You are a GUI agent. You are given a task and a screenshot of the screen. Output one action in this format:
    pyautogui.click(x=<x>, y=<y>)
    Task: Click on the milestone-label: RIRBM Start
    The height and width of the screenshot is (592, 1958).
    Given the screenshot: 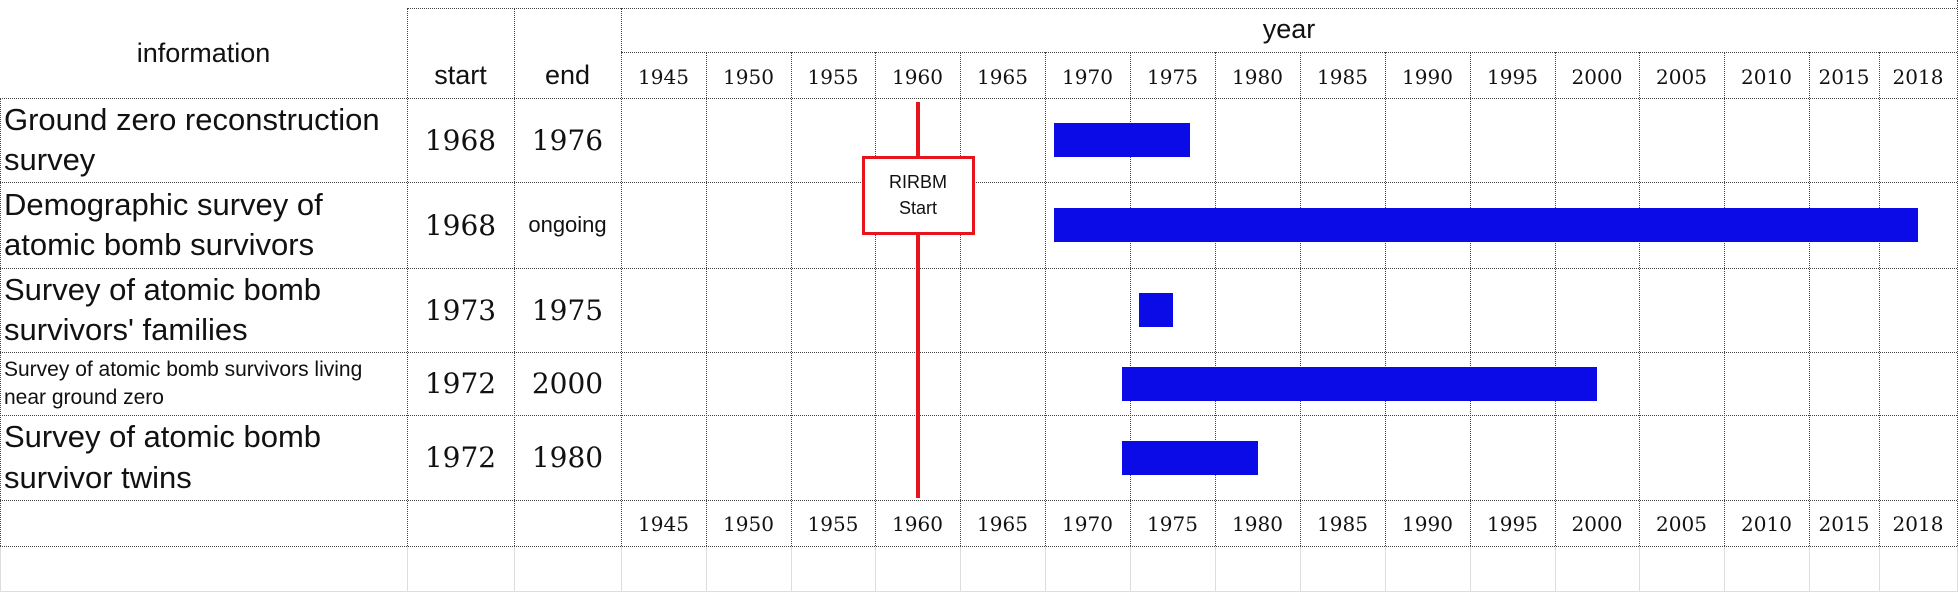 What is the action you would take?
    pyautogui.click(x=918, y=195)
    